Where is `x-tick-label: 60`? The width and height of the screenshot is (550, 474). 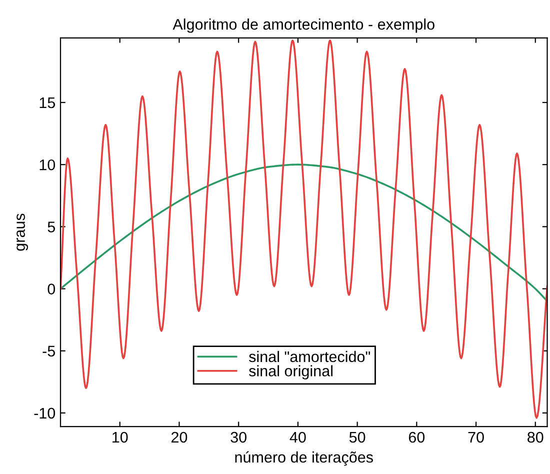 x-tick-label: 60 is located at coordinates (416, 437).